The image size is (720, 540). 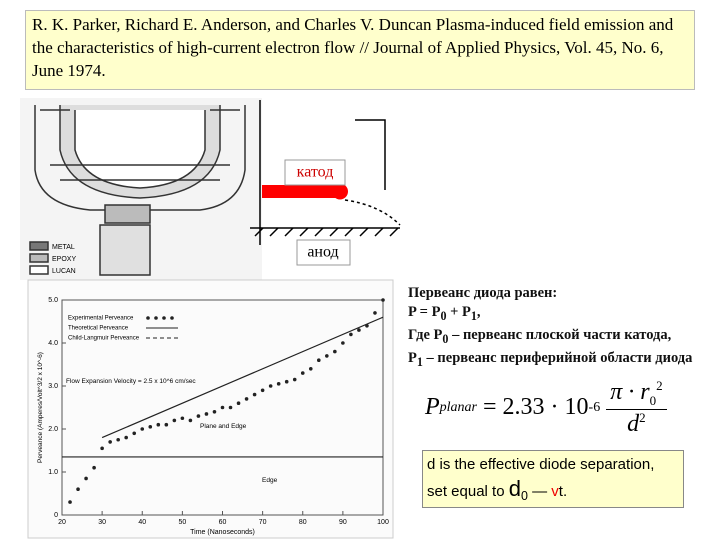 I want to click on text: P, so click(x=412, y=357).